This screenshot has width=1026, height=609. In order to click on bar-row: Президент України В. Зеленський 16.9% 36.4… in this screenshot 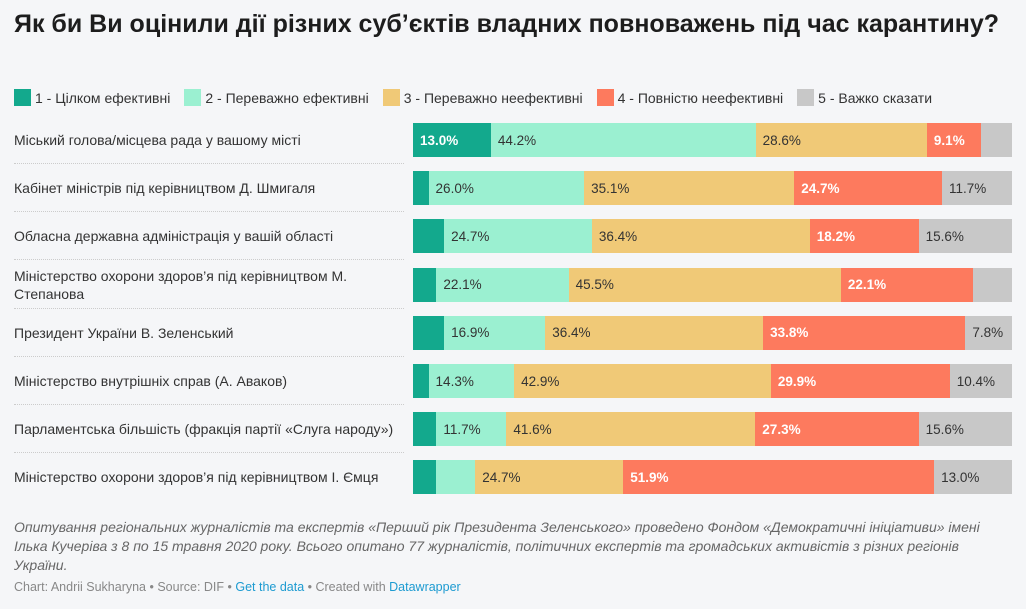, I will do `click(513, 333)`.